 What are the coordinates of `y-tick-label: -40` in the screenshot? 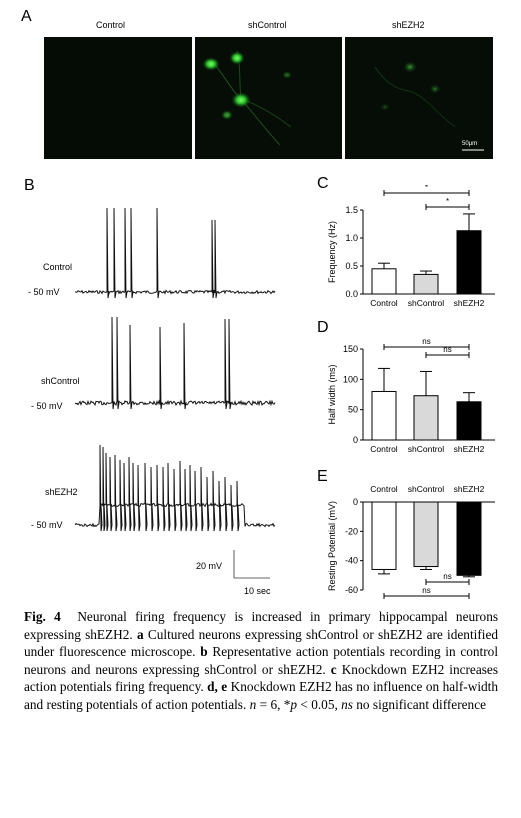 It's located at (351, 561).